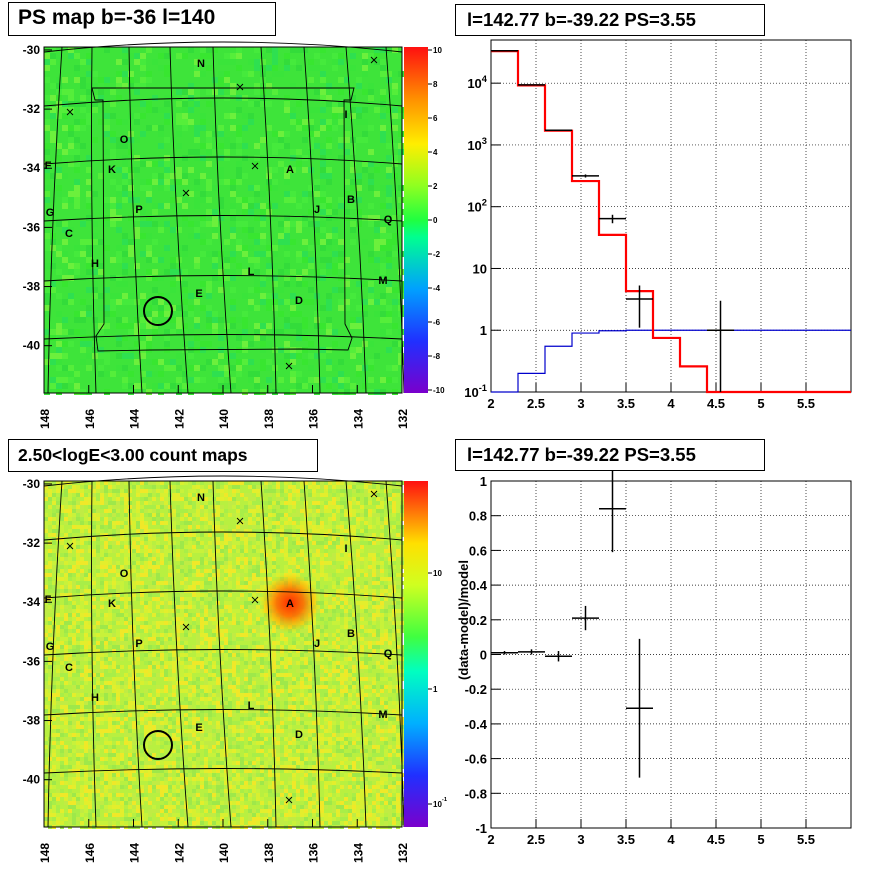  What do you see at coordinates (269, 419) in the screenshot?
I see `x-tick-label: 138` at bounding box center [269, 419].